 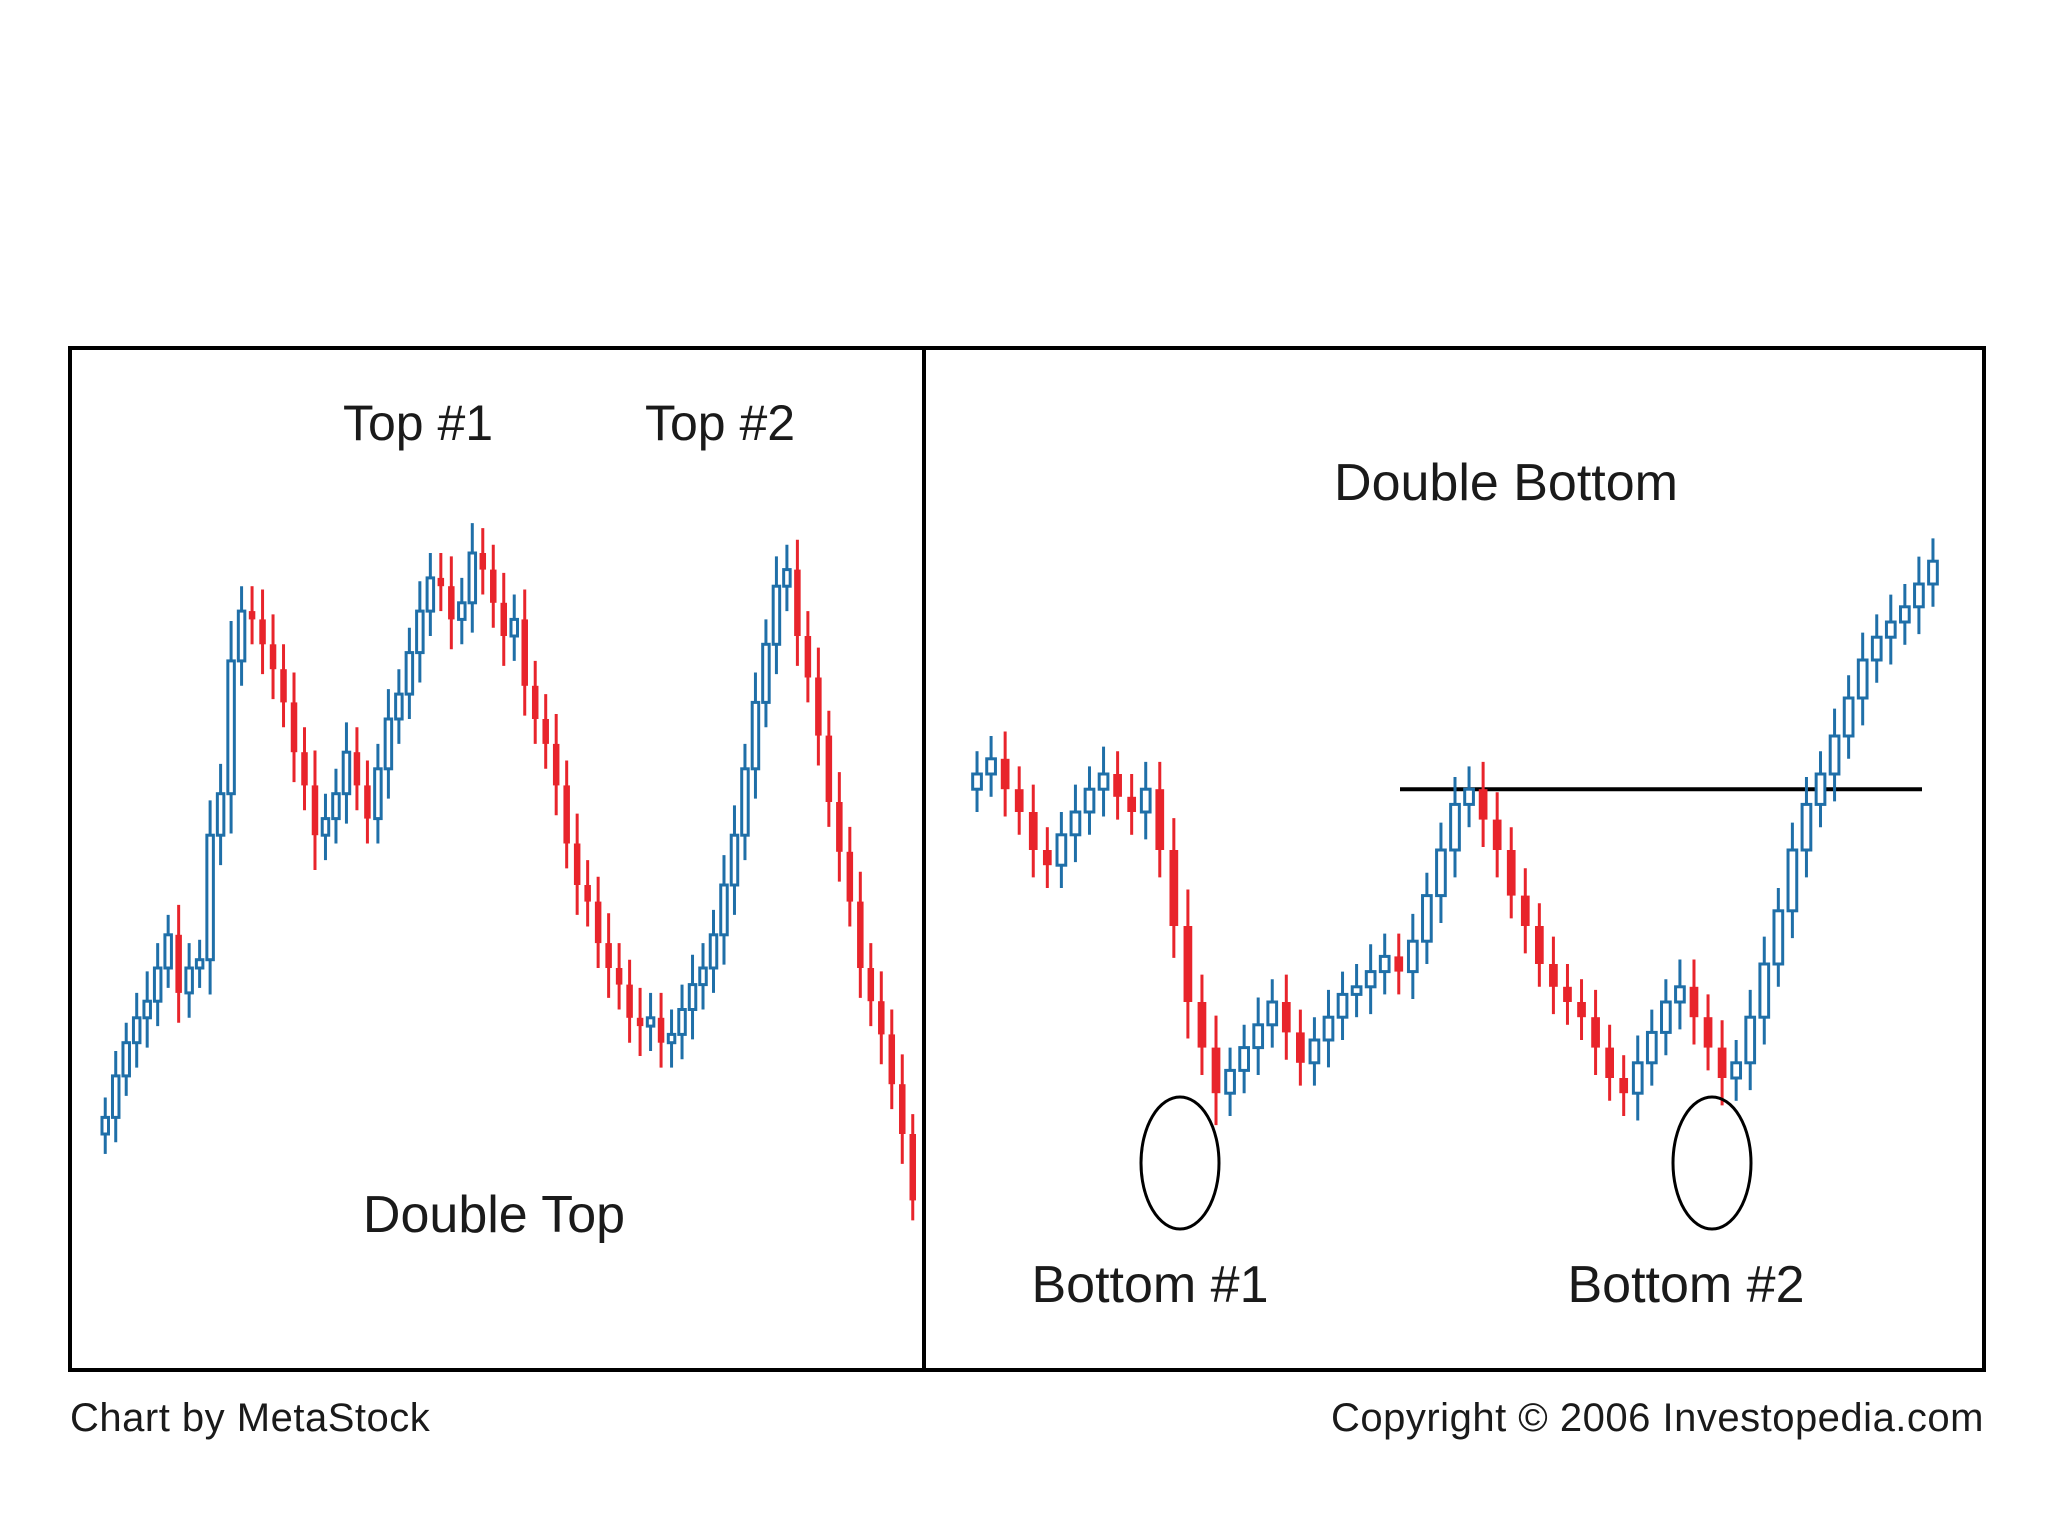 I want to click on bottom-2-label: Bottom #2, so click(x=1685, y=1285).